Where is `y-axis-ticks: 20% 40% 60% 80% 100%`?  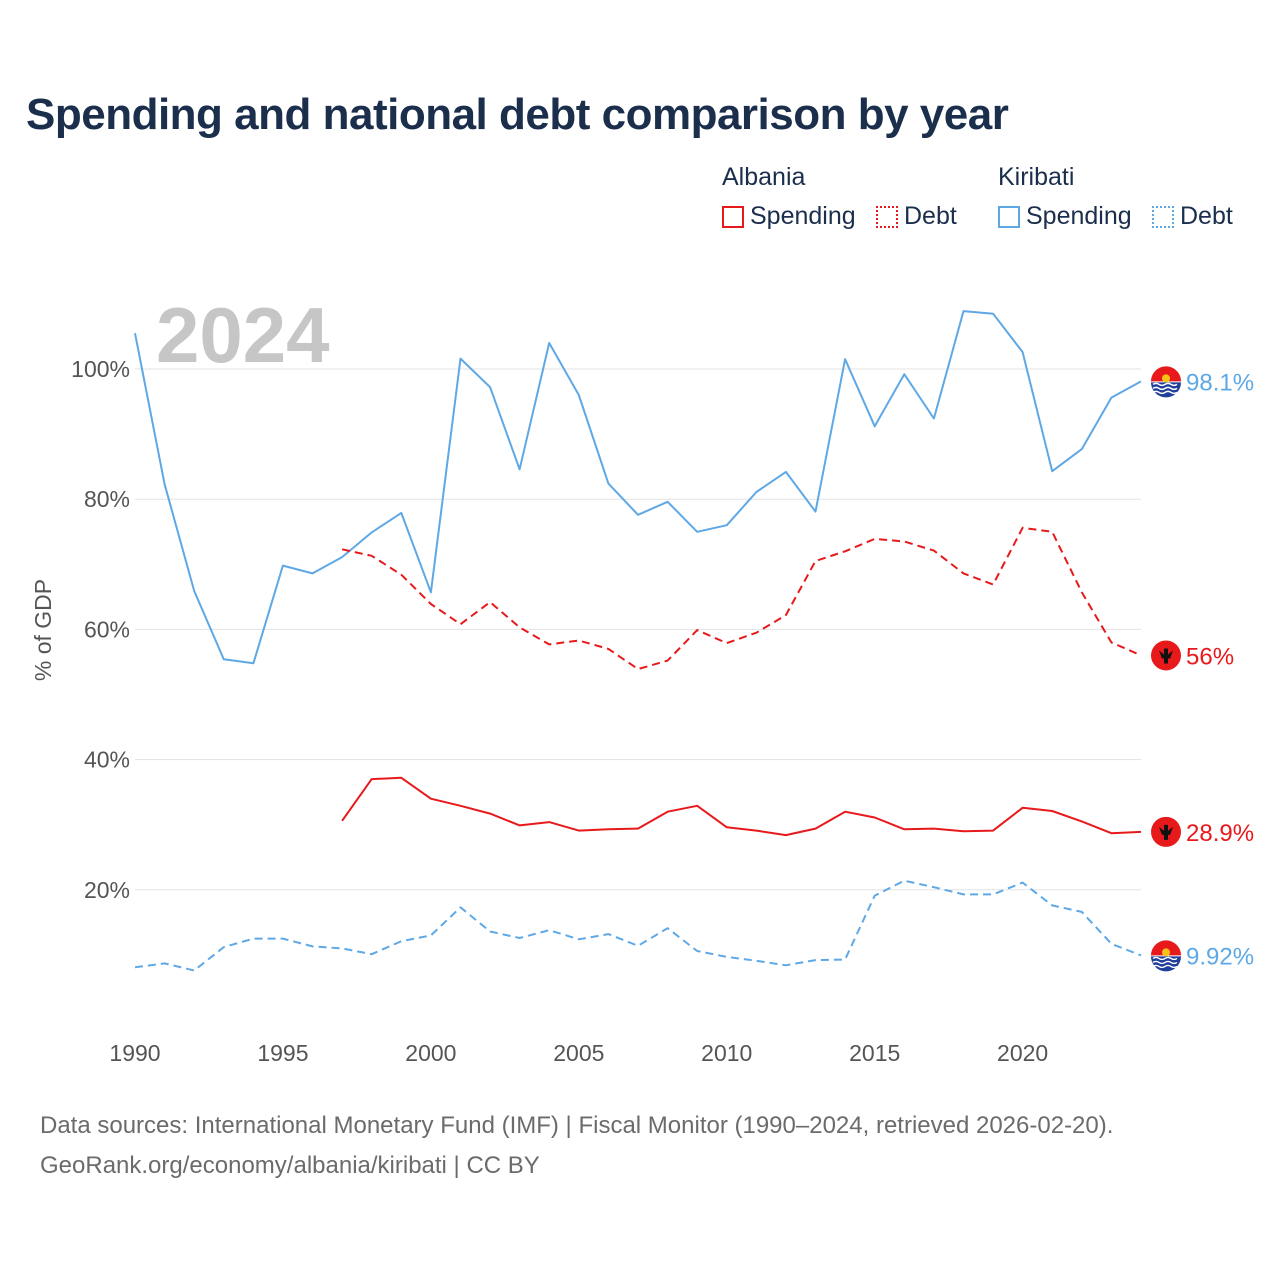 y-axis-ticks: 20% 40% 60% 80% 100% is located at coordinates (100, 629).